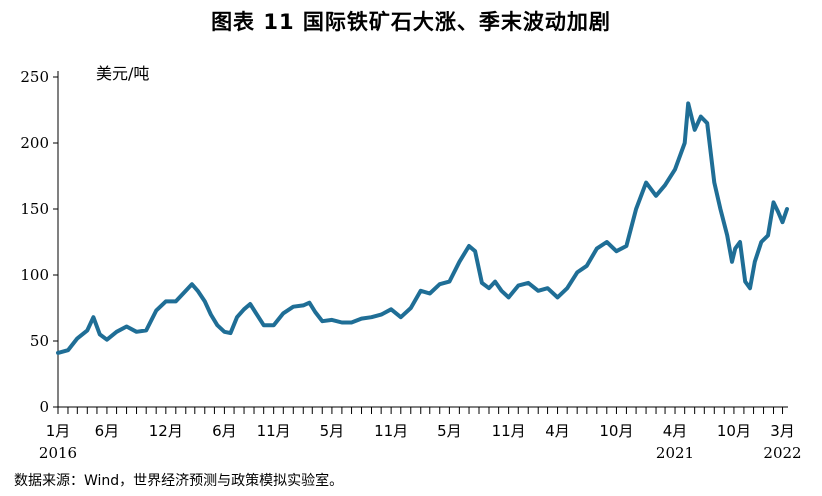 This screenshot has height=496, width=822. I want to click on x-tick-label: 12月, so click(166, 431).